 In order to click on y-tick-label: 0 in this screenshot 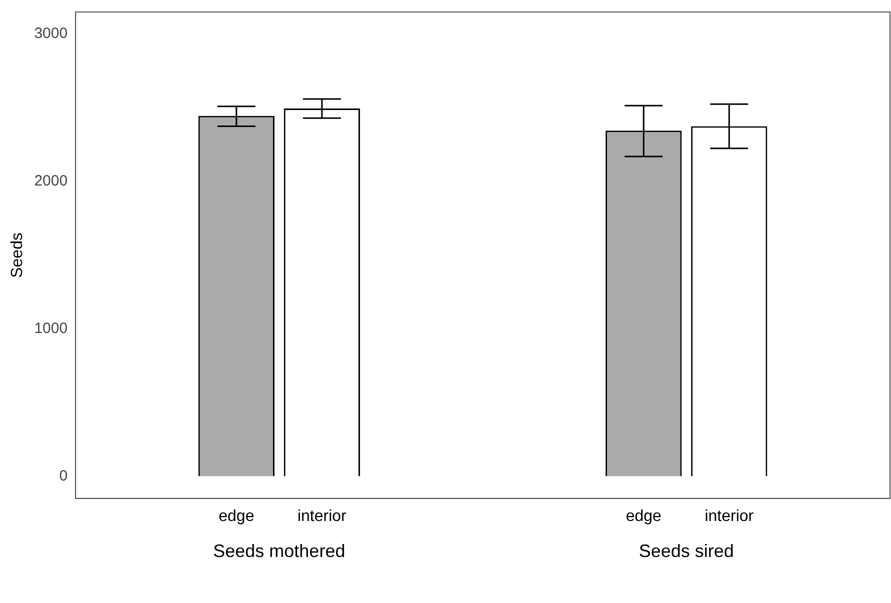, I will do `click(63, 475)`.